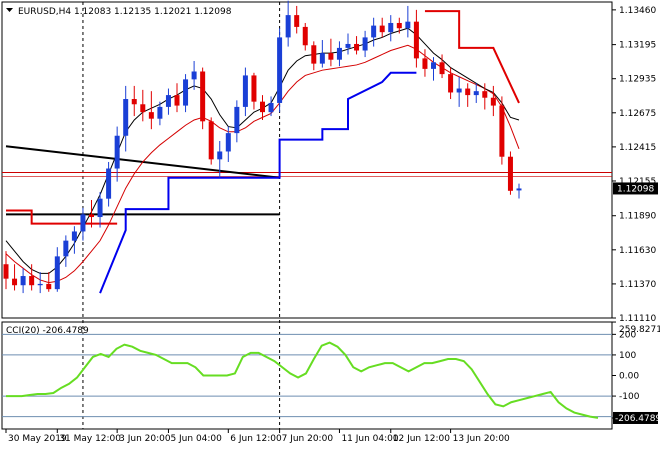 Image resolution: width=660 pixels, height=450 pixels. What do you see at coordinates (369, 439) in the screenshot?
I see `time-tick-label: 11 Jun 04:00` at bounding box center [369, 439].